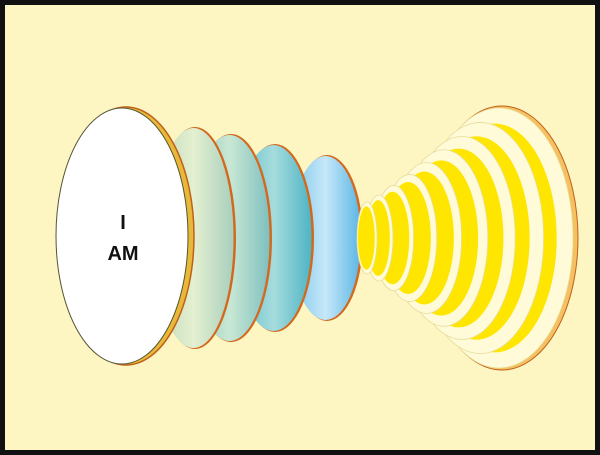 This screenshot has height=455, width=600. I want to click on main-ellipse, so click(125, 236).